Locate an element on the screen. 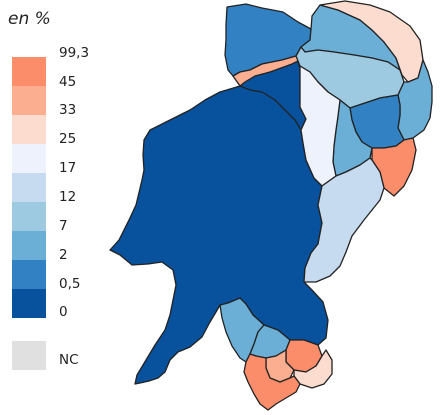 The height and width of the screenshot is (415, 444). legend-label-45: 45 is located at coordinates (68, 82).